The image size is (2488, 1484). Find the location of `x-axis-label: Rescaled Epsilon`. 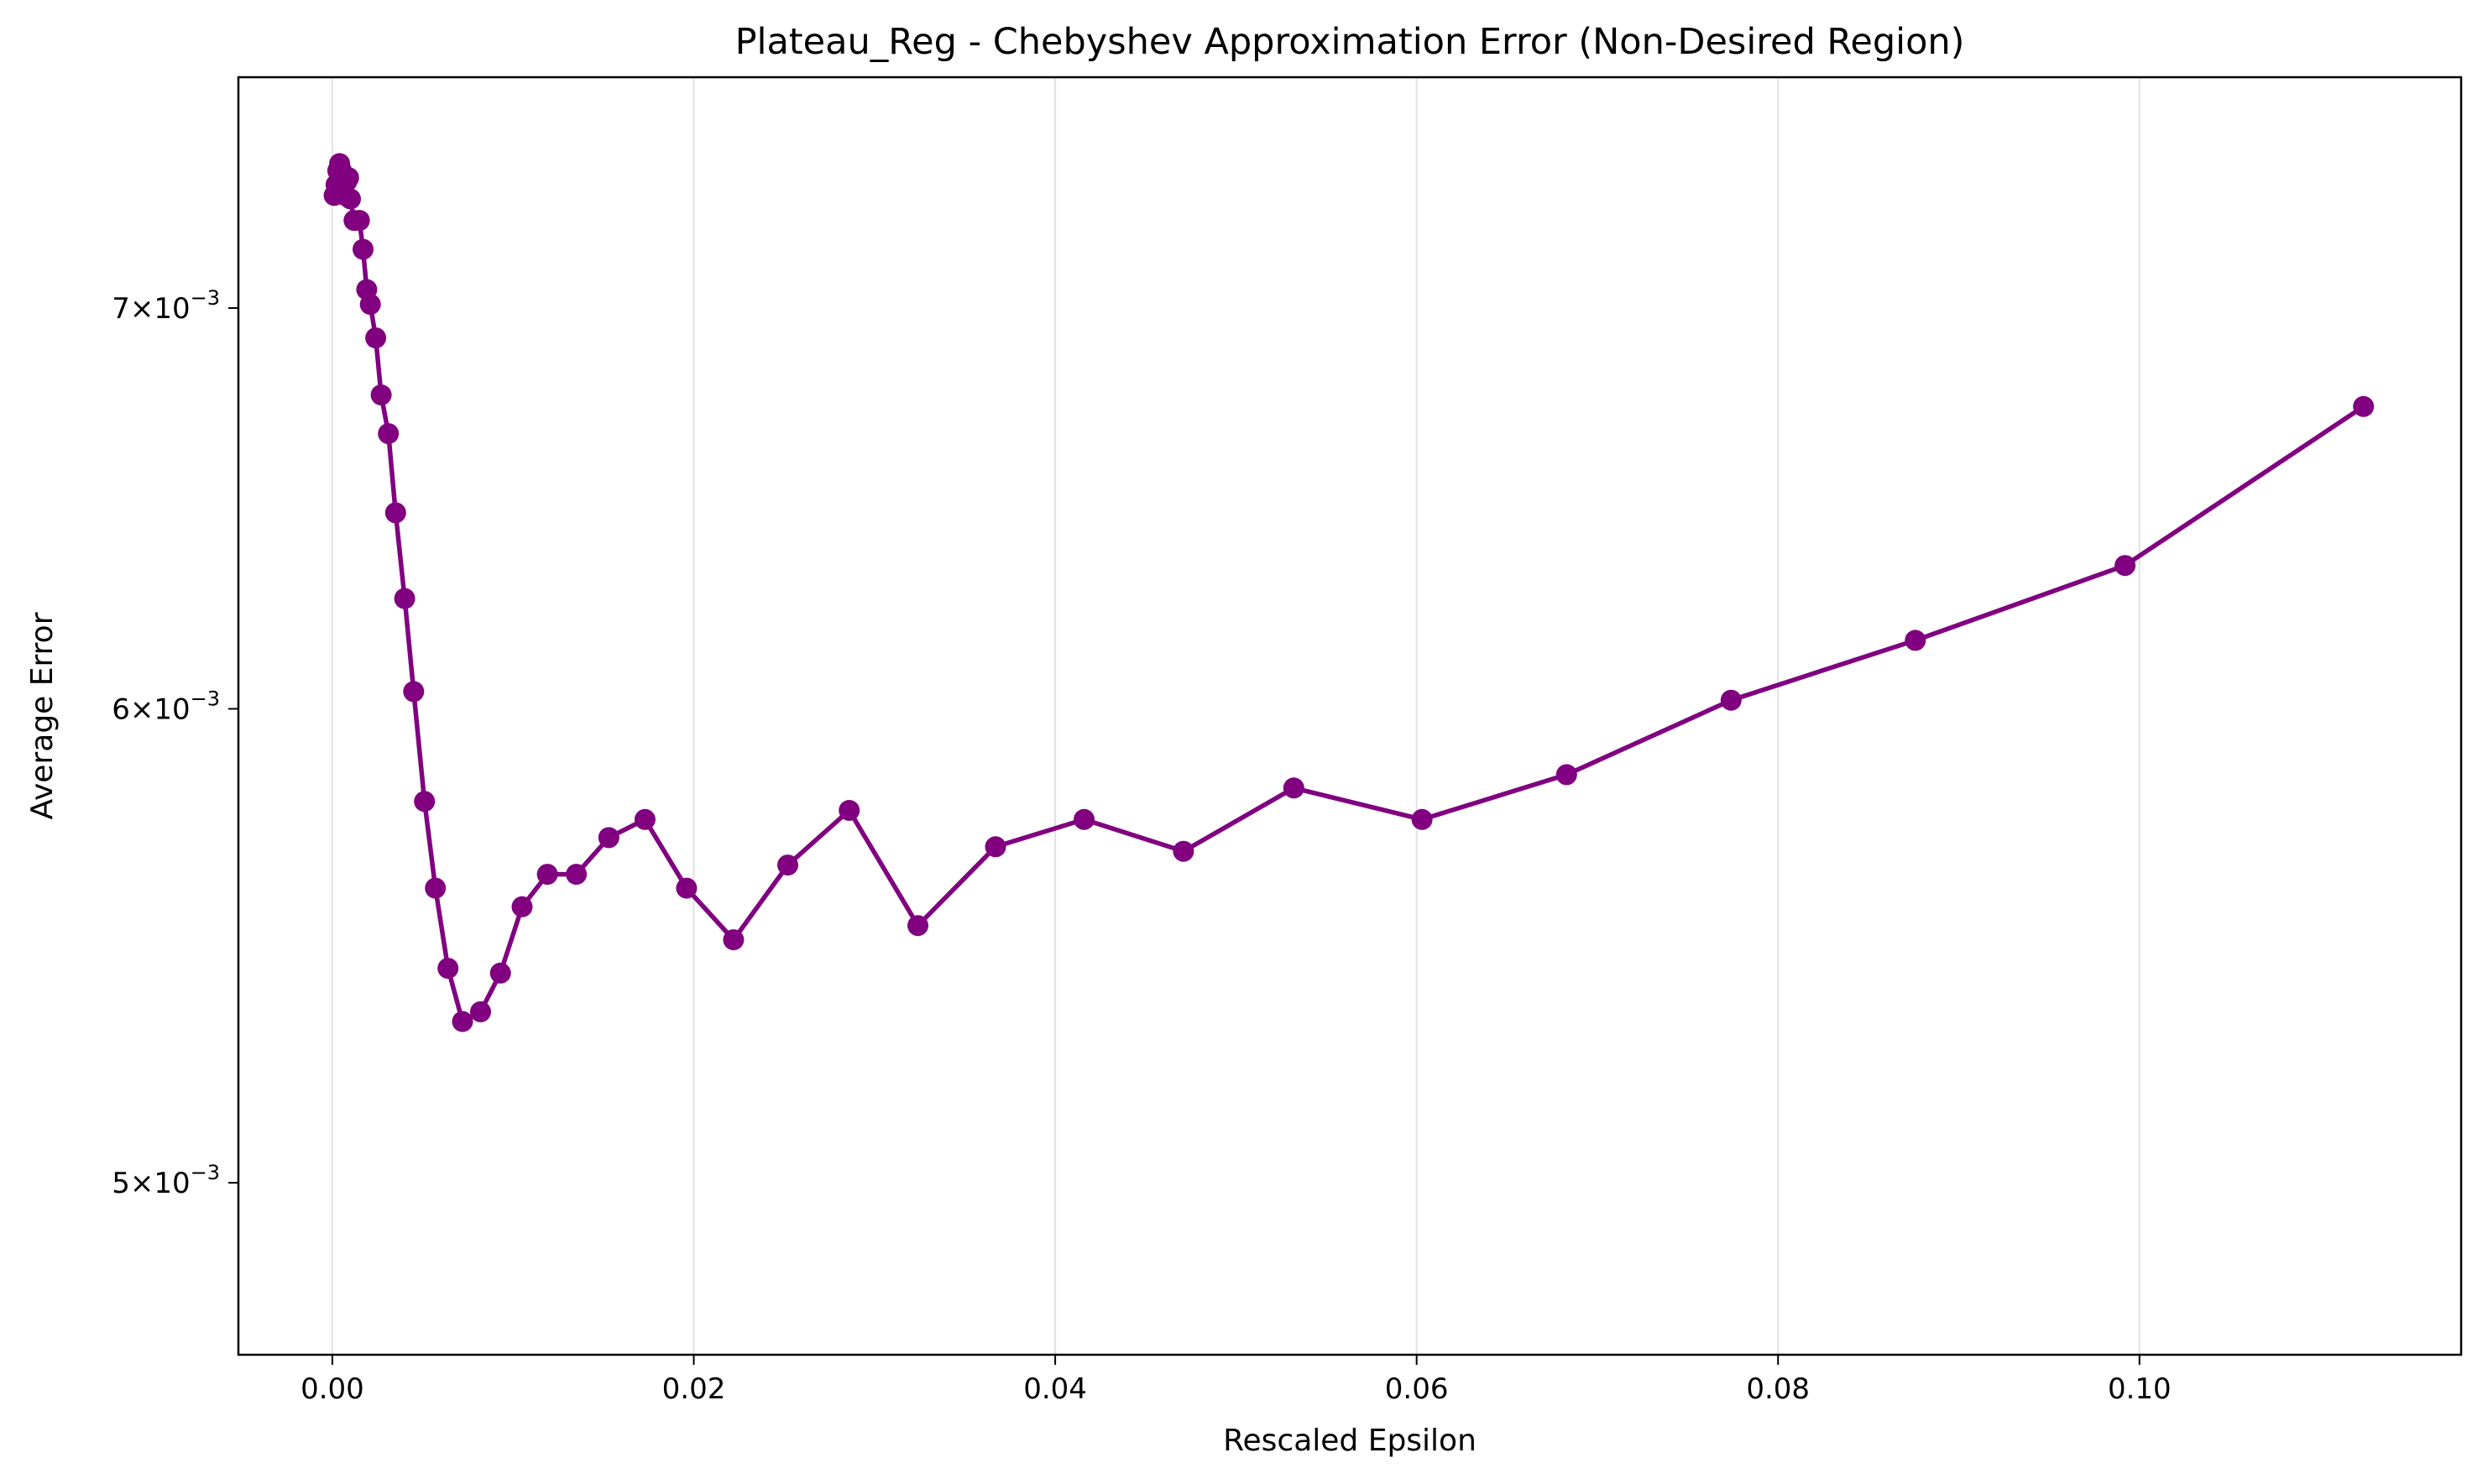

x-axis-label: Rescaled Epsilon is located at coordinates (1350, 1441).